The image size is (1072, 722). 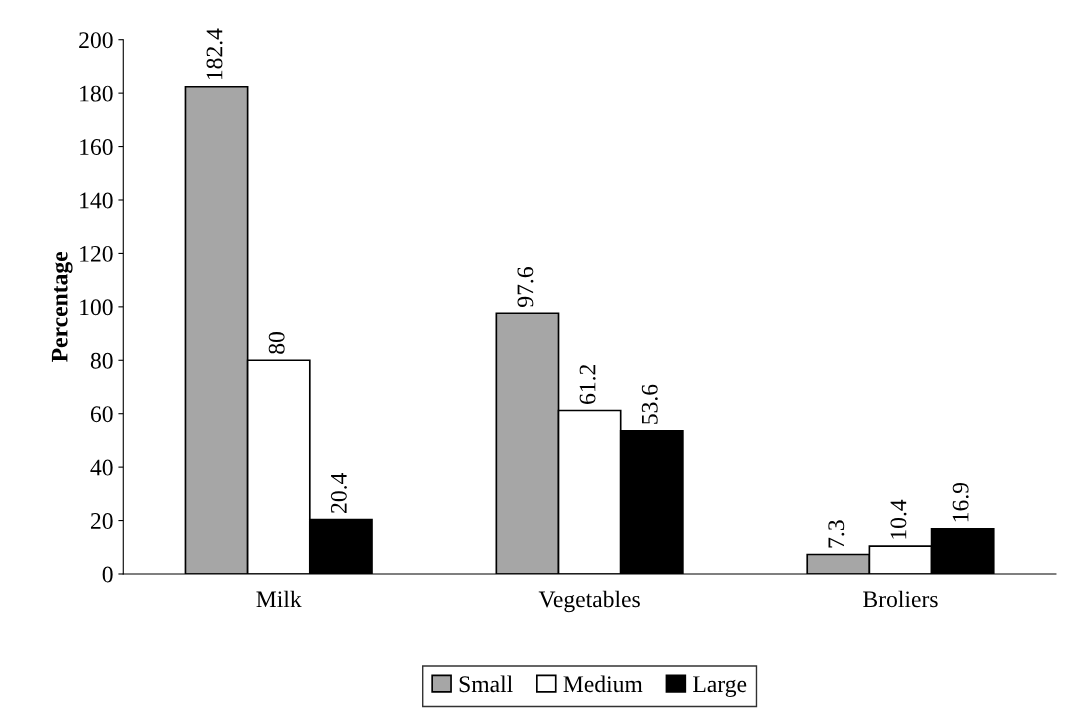 I want to click on y-tick-label: 120, so click(x=96, y=253).